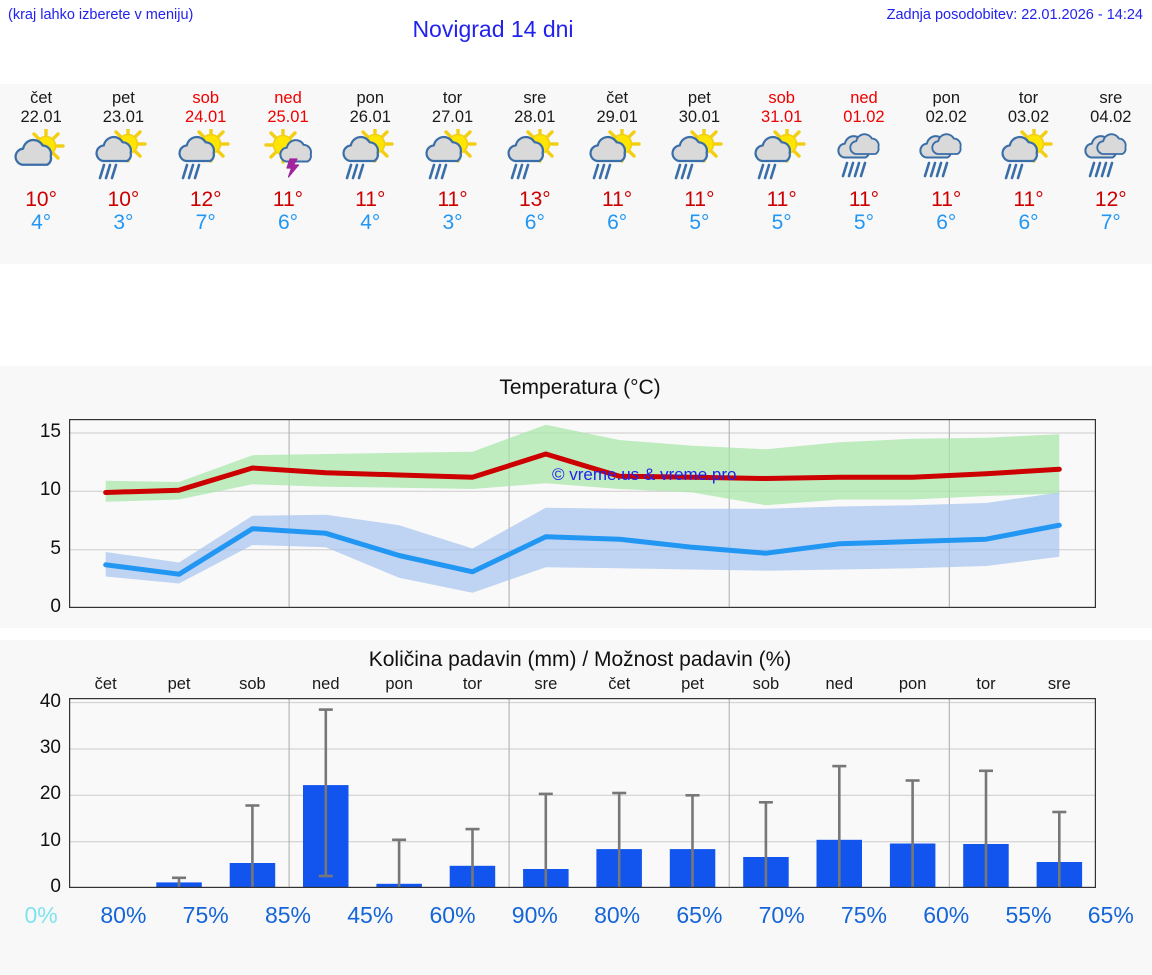 The width and height of the screenshot is (1152, 975). Describe the element at coordinates (55, 606) in the screenshot. I see `temperature-y-tick-label: 0` at that location.